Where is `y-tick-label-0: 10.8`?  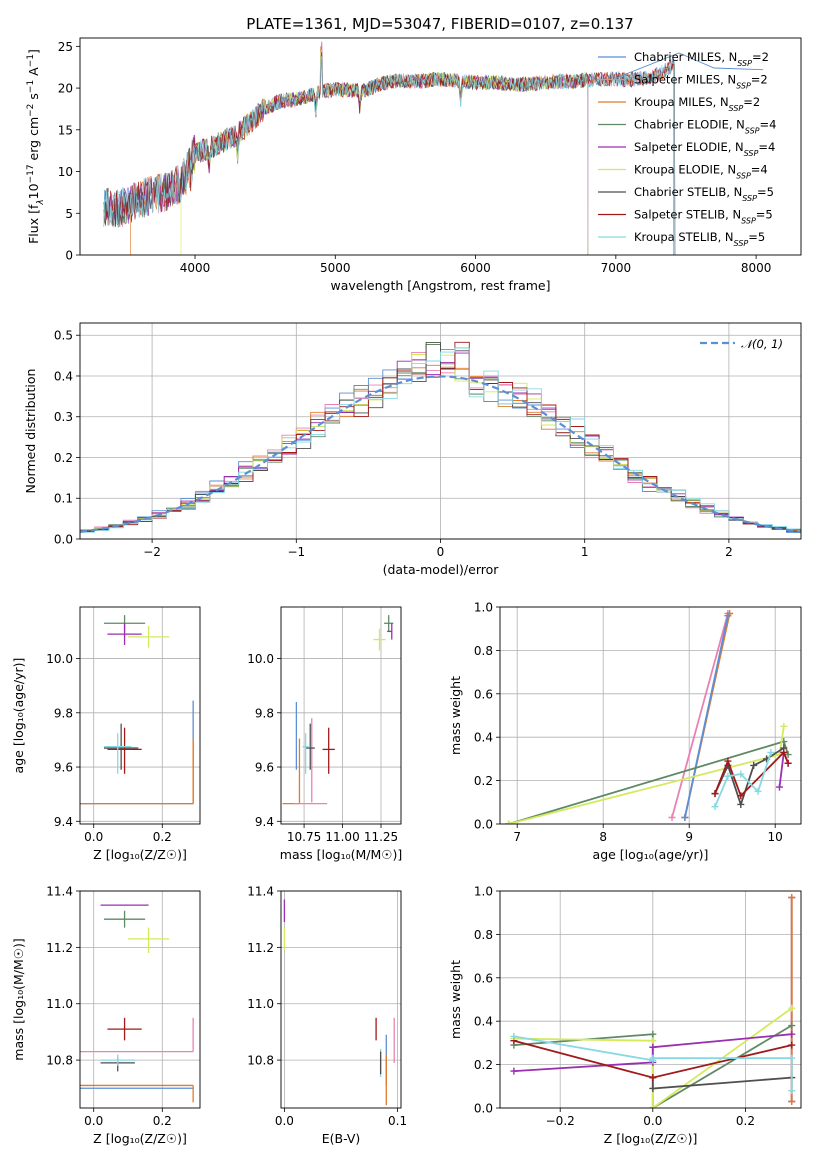 y-tick-label-0: 10.8 is located at coordinates (59, 1061).